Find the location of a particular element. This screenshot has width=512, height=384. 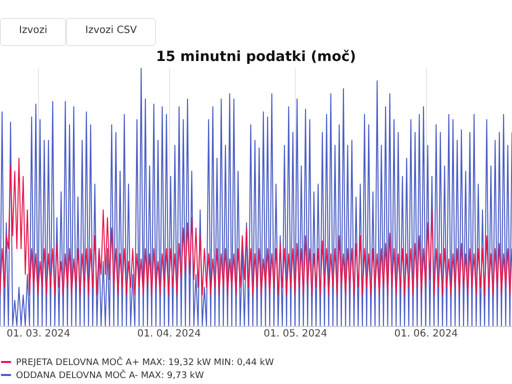

x-tick-label: 01. 04. 2024 is located at coordinates (169, 334).